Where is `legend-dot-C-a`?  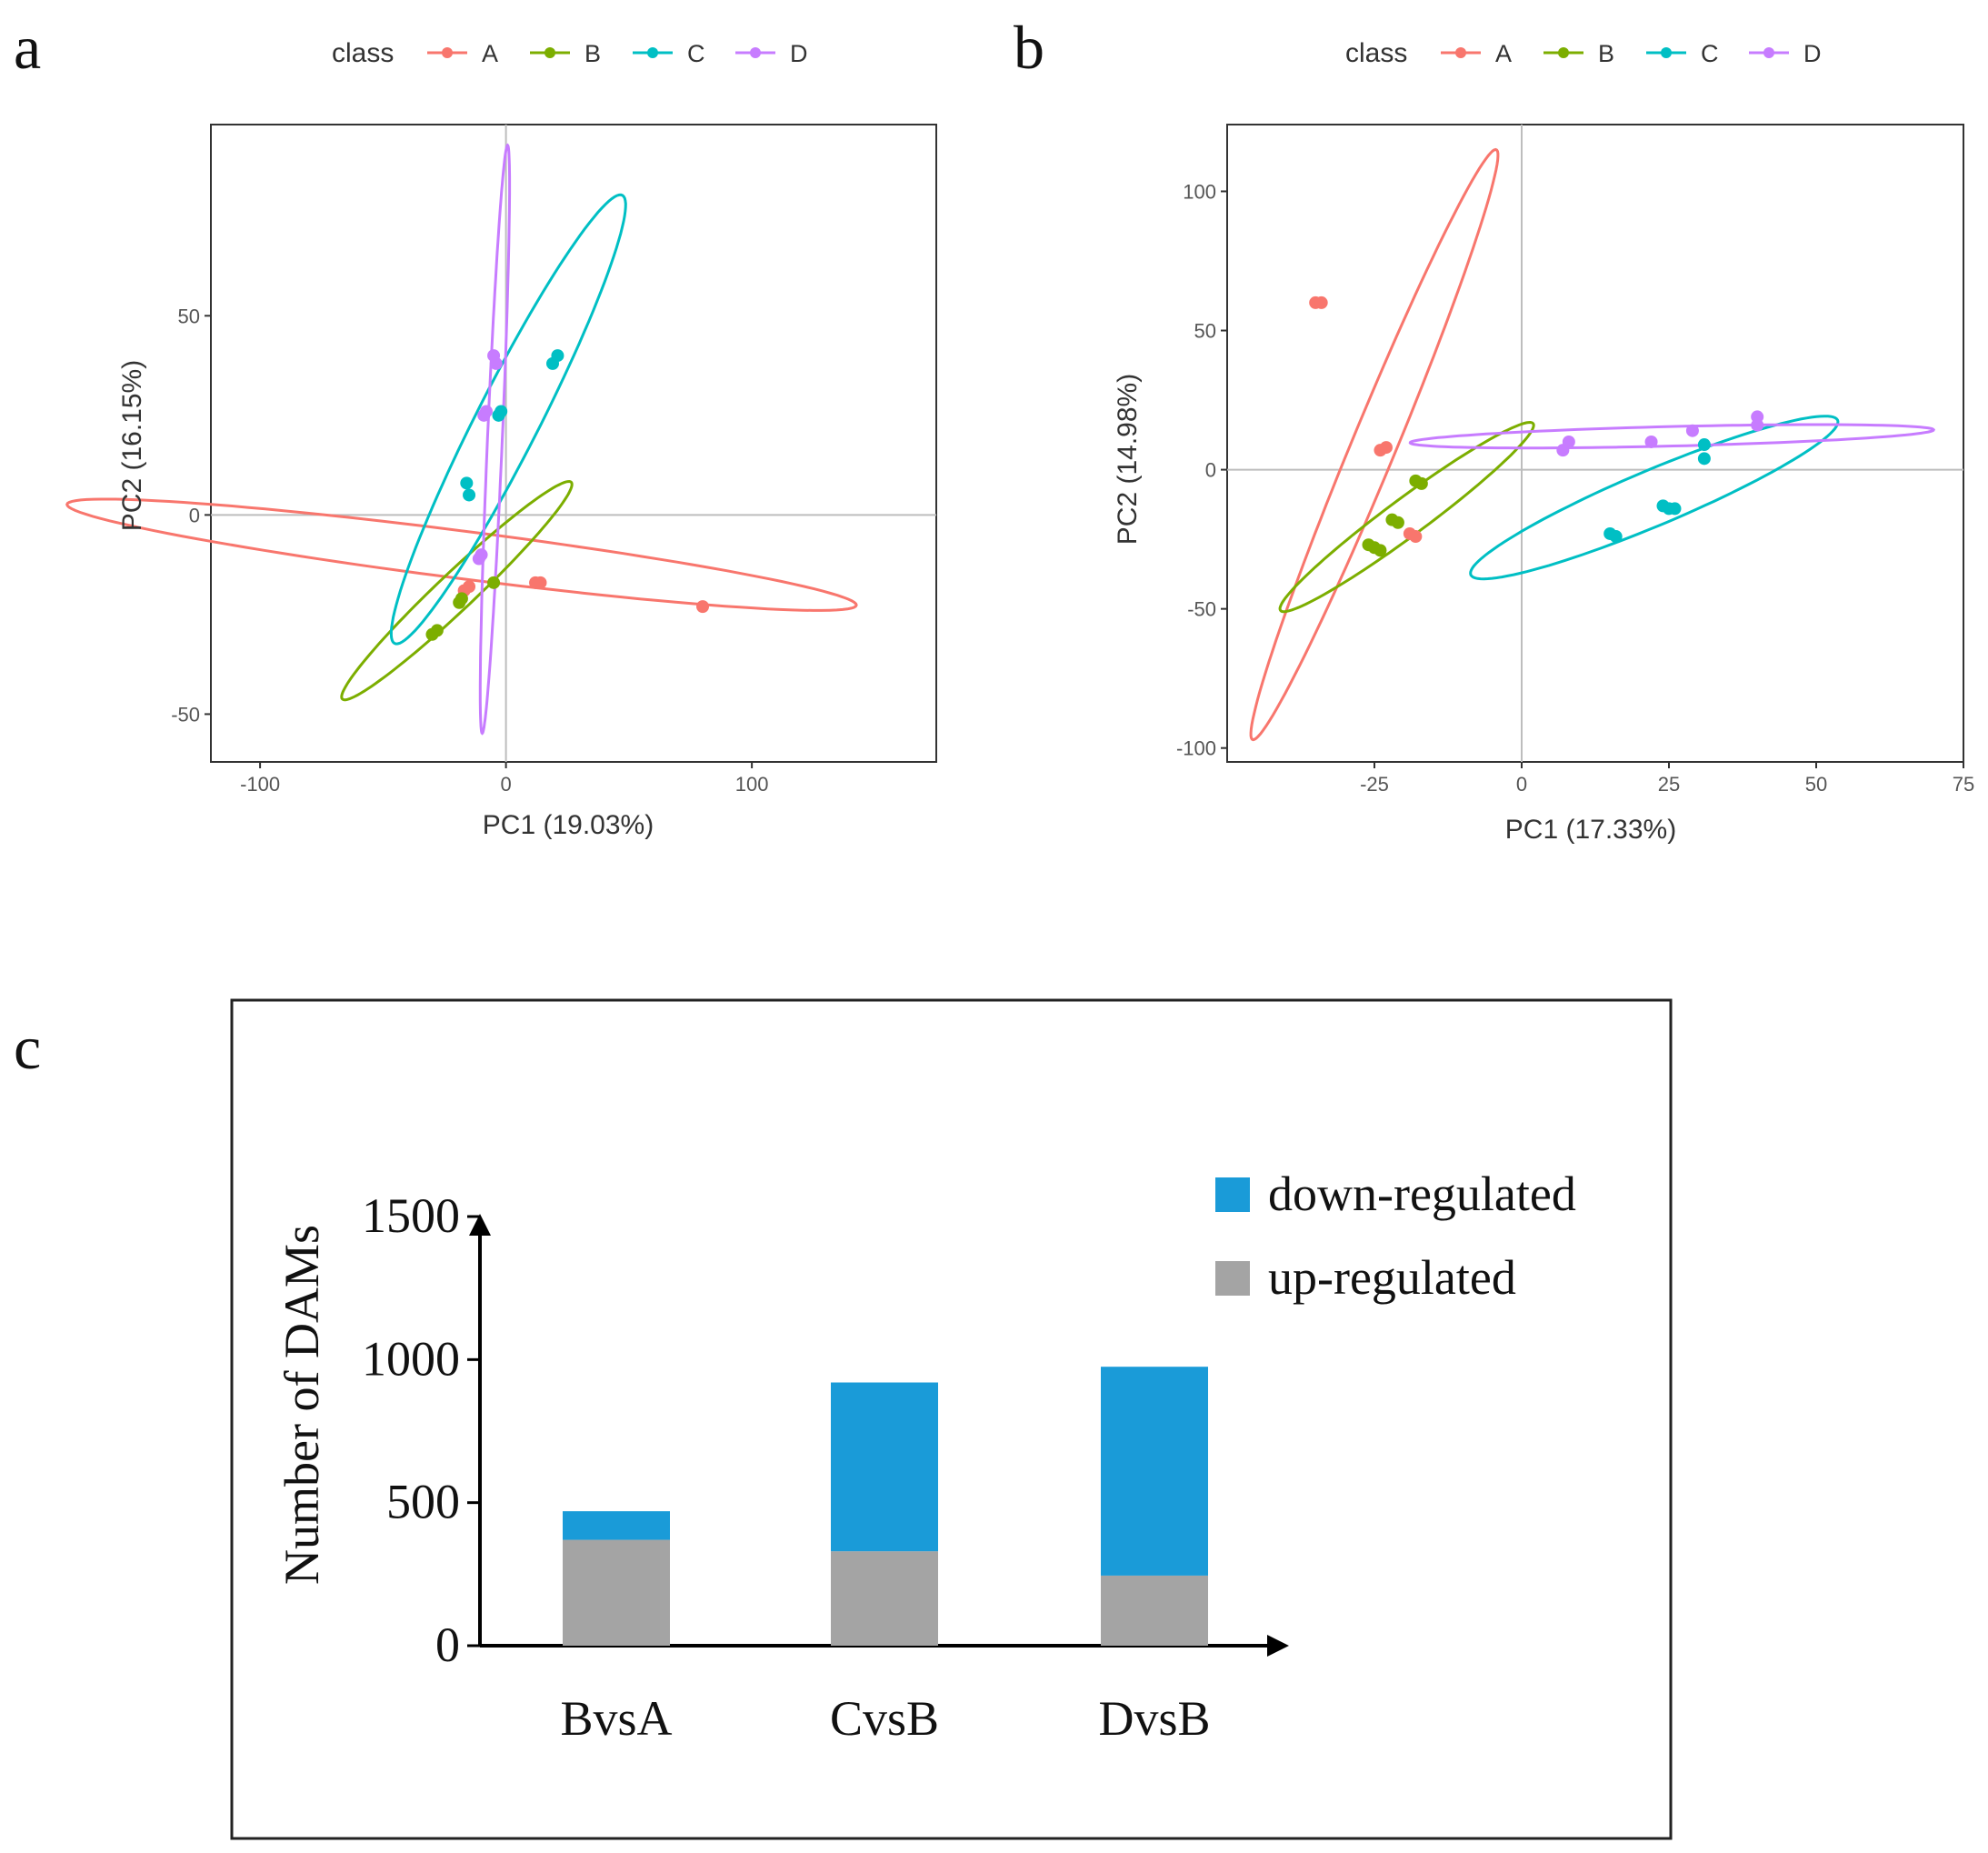 legend-dot-C-a is located at coordinates (652, 52).